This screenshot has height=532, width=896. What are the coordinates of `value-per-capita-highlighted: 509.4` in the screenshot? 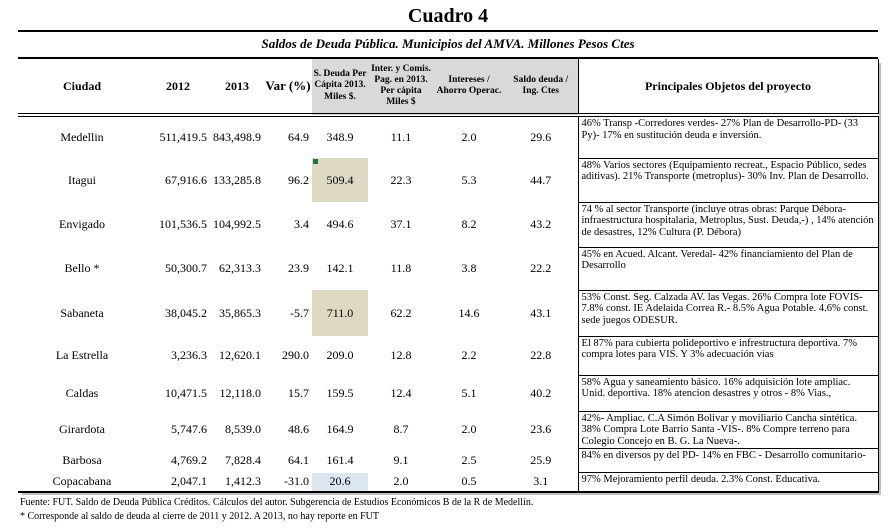 It's located at (340, 180).